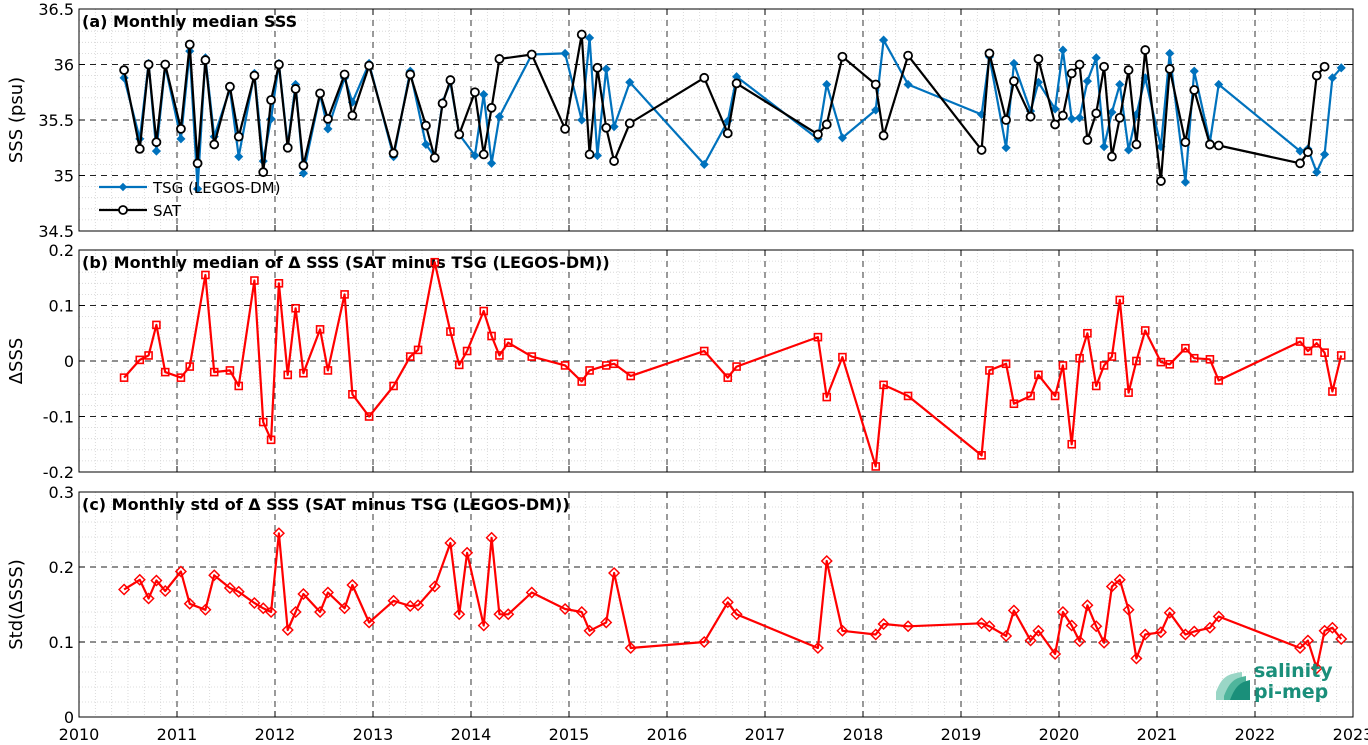 The image size is (1368, 745). Describe the element at coordinates (61, 642) in the screenshot. I see `y-tick-label: 0.1` at that location.